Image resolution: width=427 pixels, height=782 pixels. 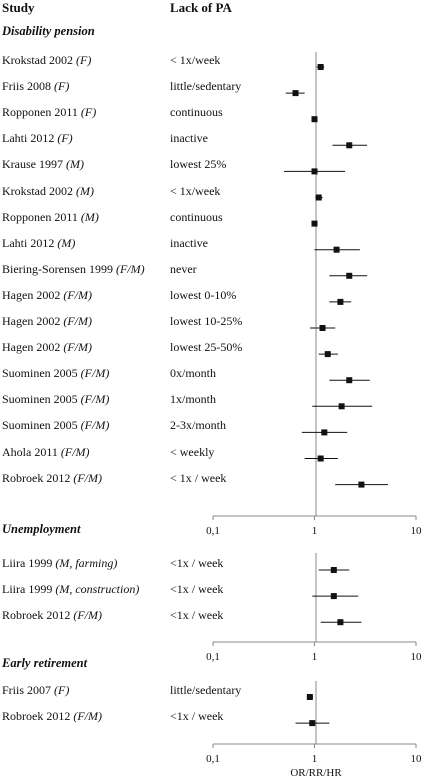 I want to click on section-title: Unemployment, so click(x=41, y=529).